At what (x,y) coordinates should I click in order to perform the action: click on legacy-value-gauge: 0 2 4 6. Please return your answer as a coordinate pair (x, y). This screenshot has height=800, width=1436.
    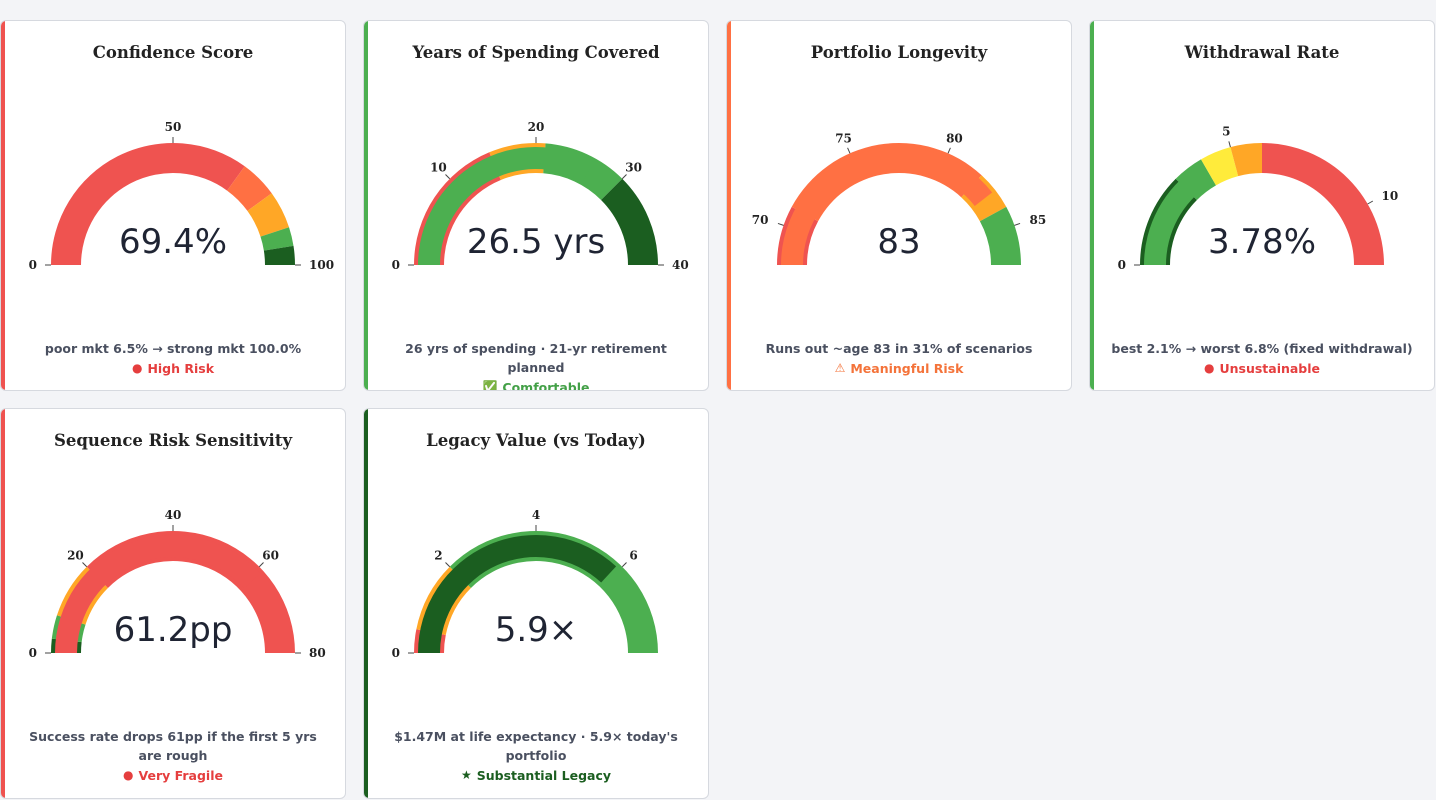
    Looking at the image, I should click on (525, 584).